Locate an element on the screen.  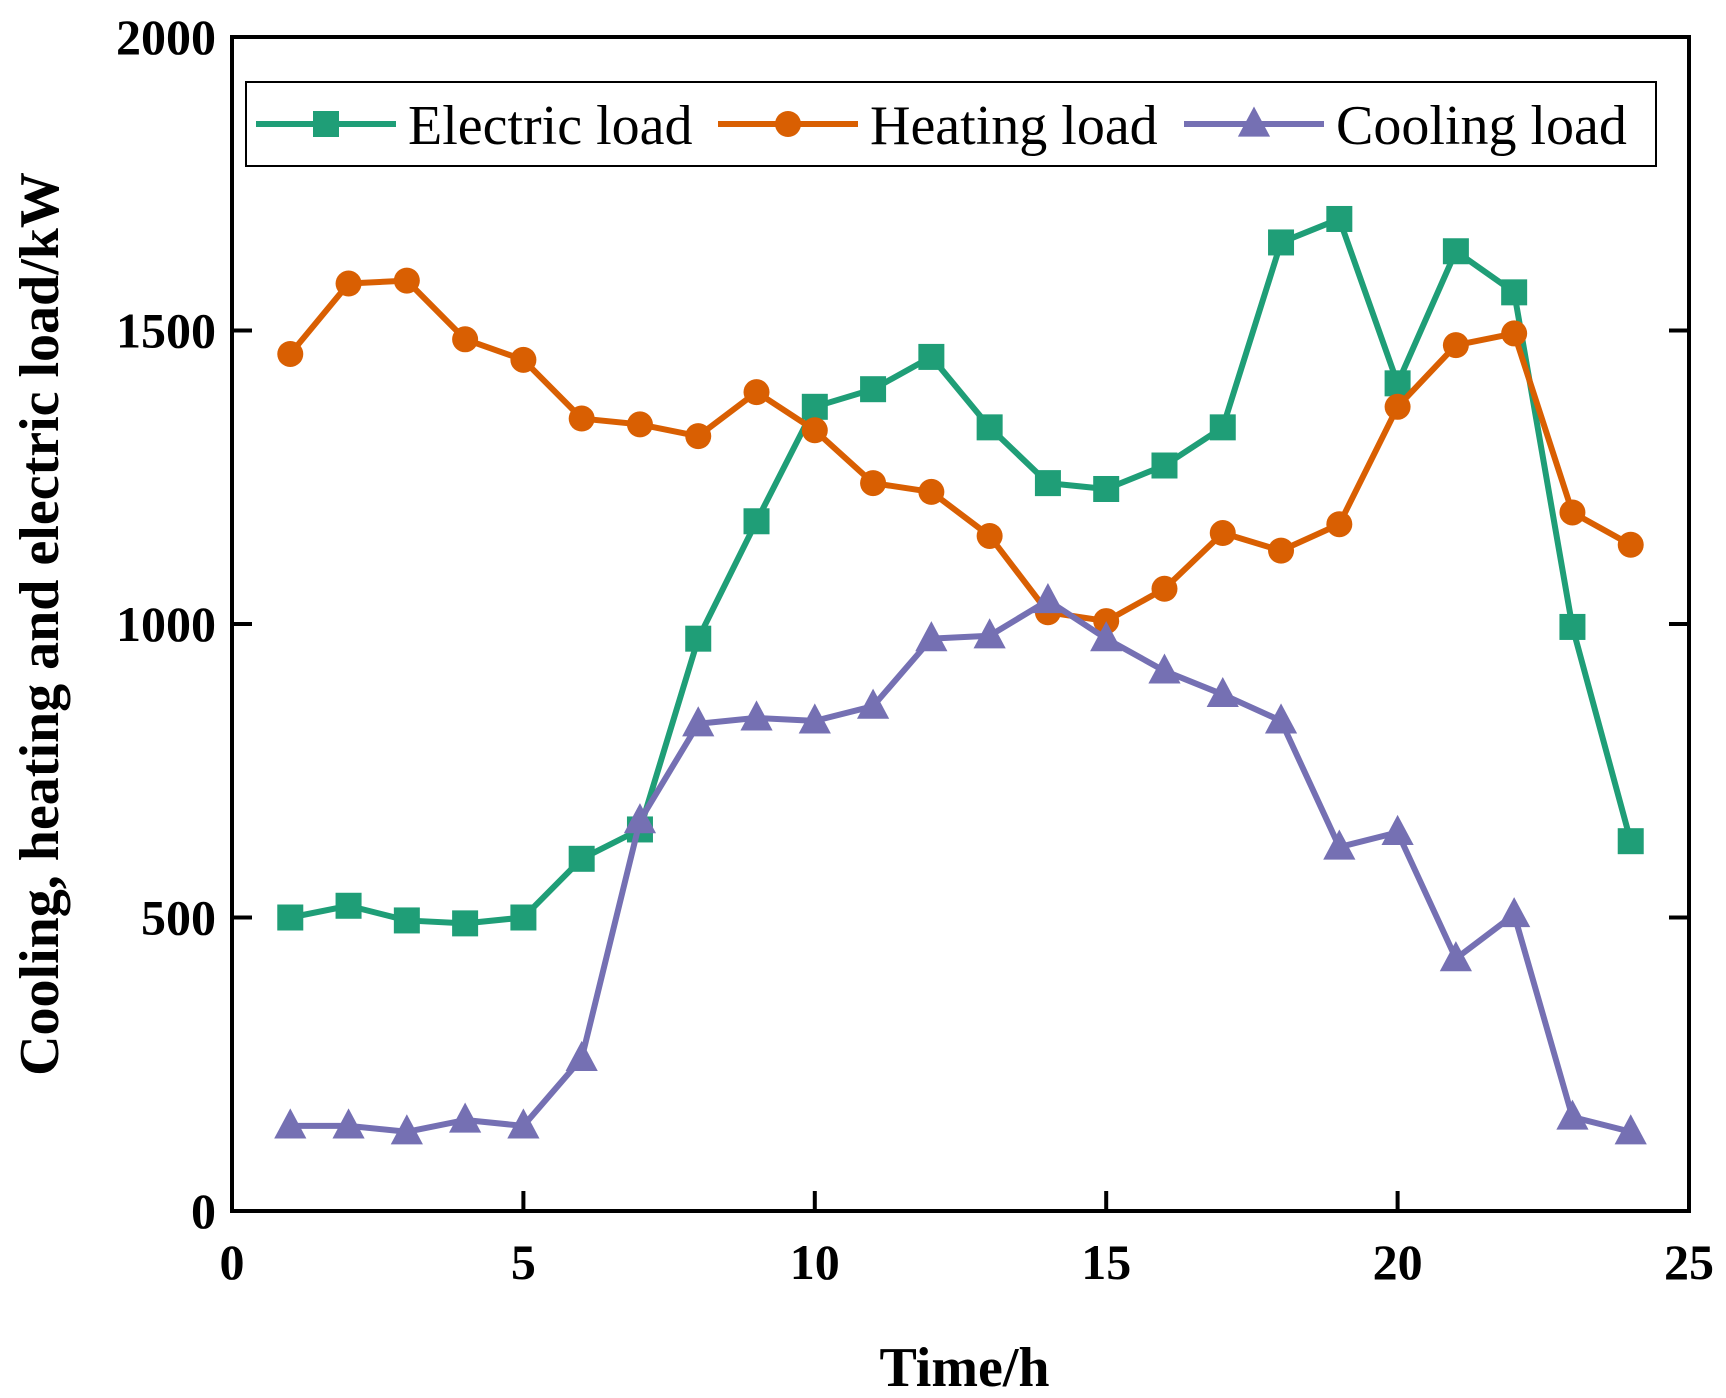
legend-label: Electric load is located at coordinates (550, 126).